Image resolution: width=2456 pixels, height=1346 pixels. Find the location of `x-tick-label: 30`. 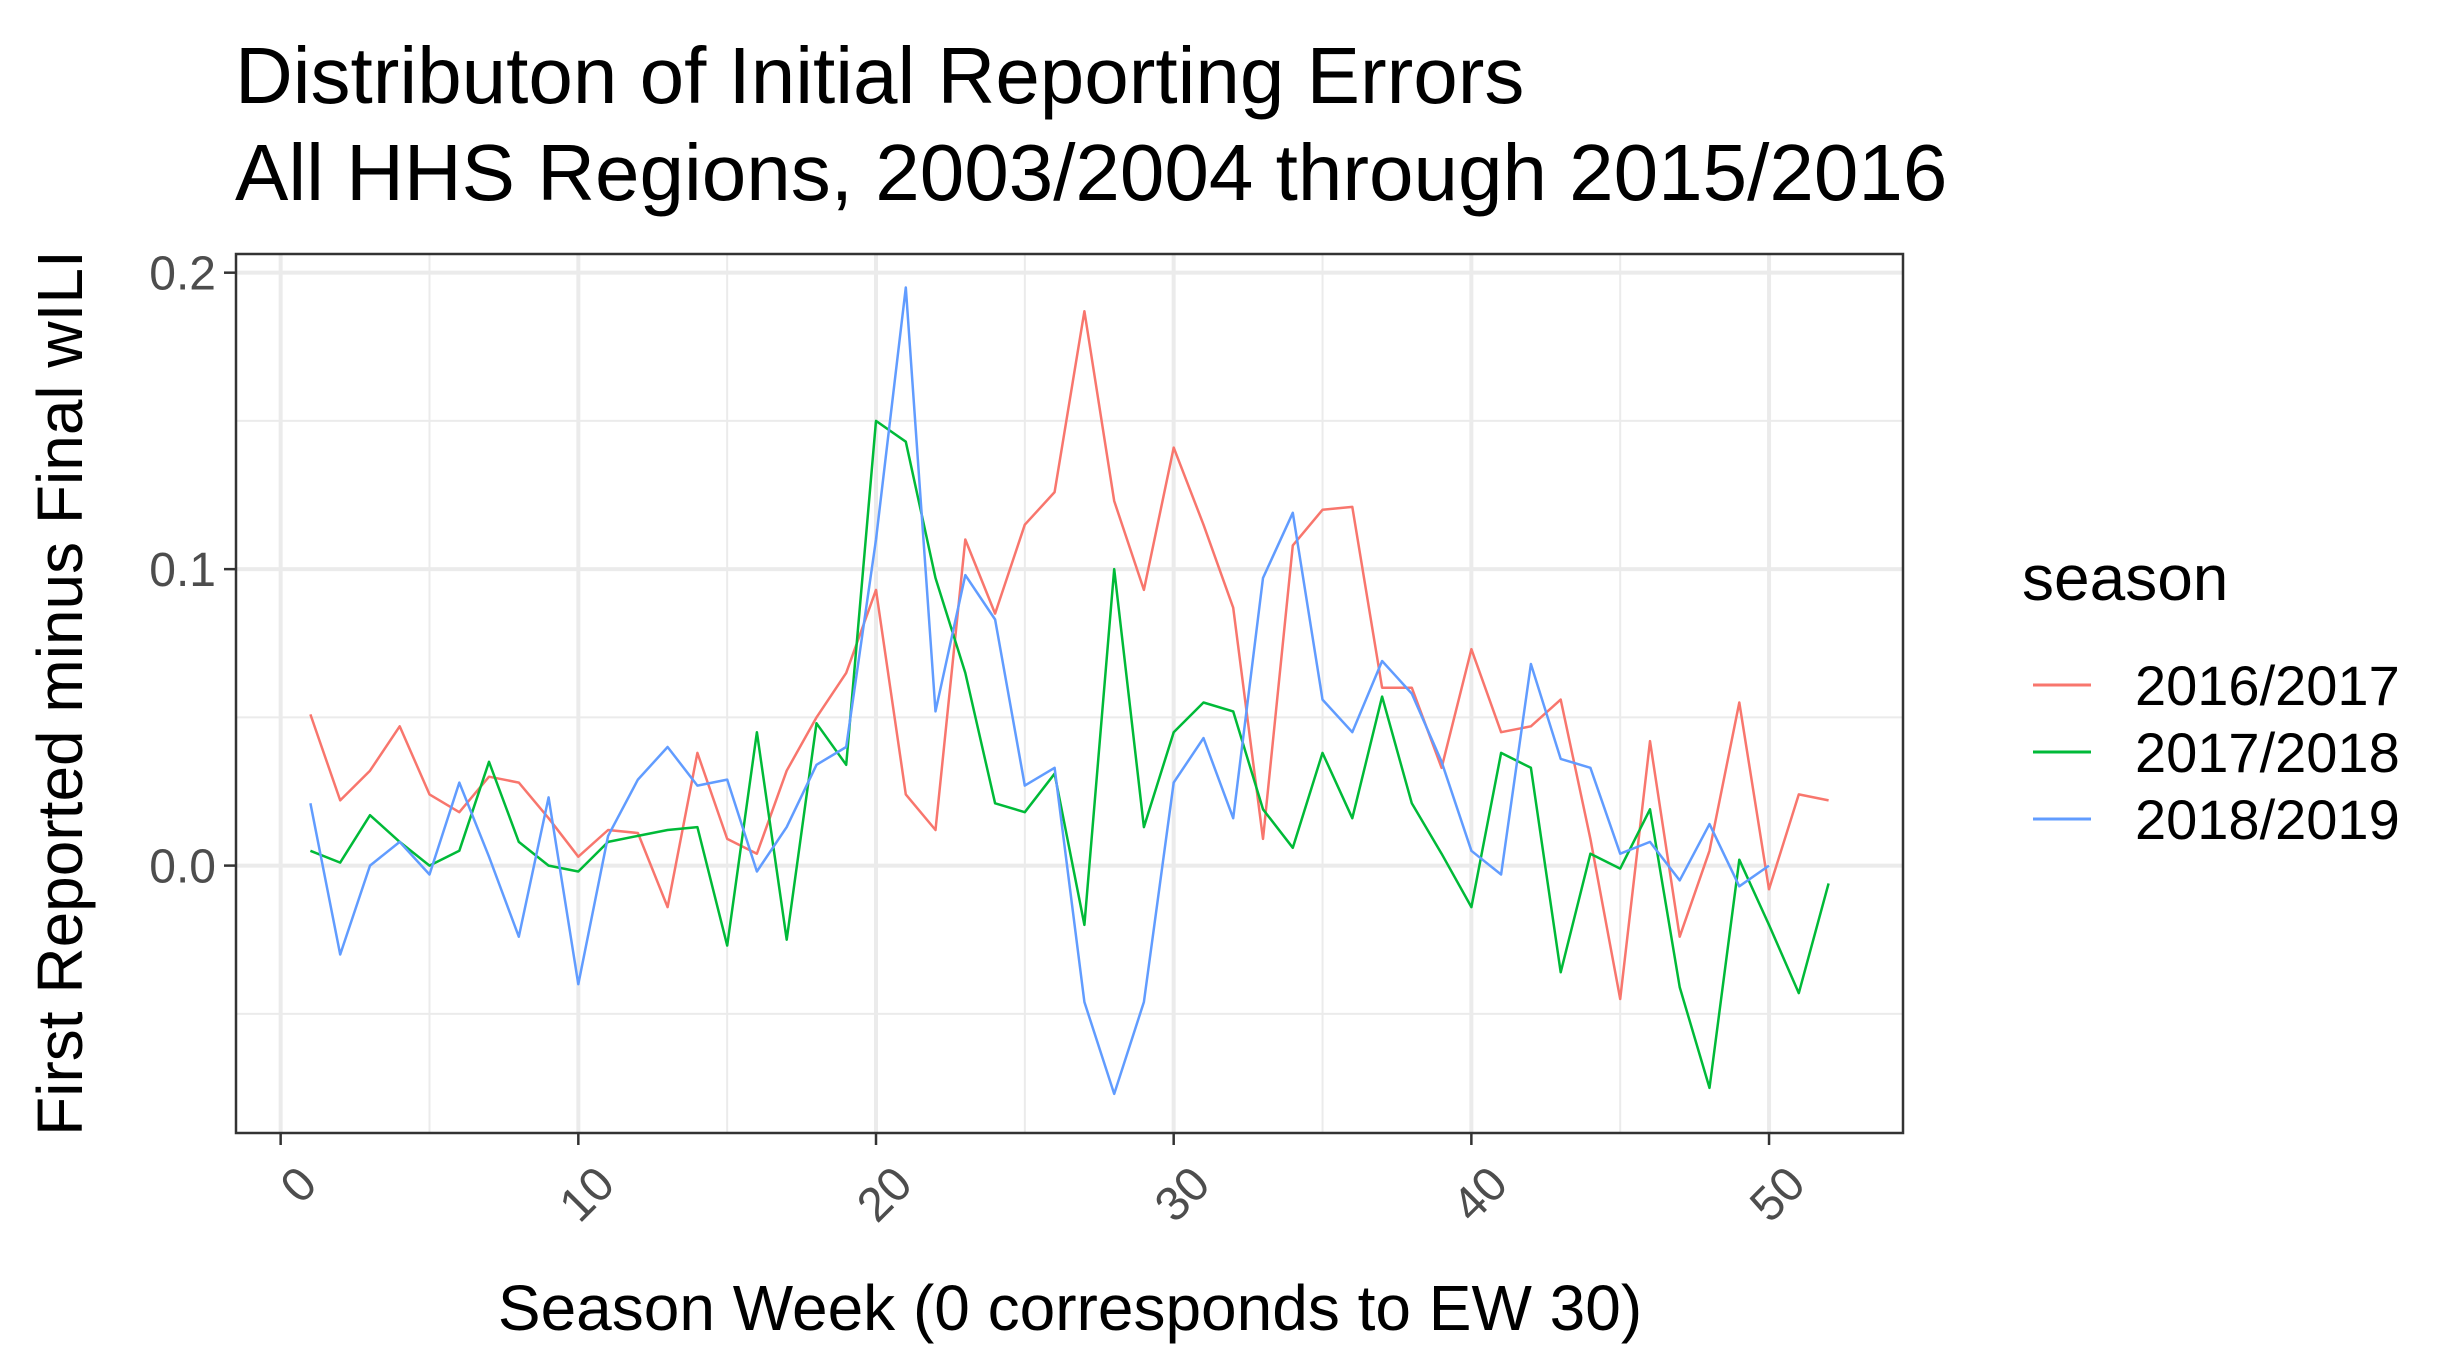

x-tick-label: 30 is located at coordinates (1182, 1194).